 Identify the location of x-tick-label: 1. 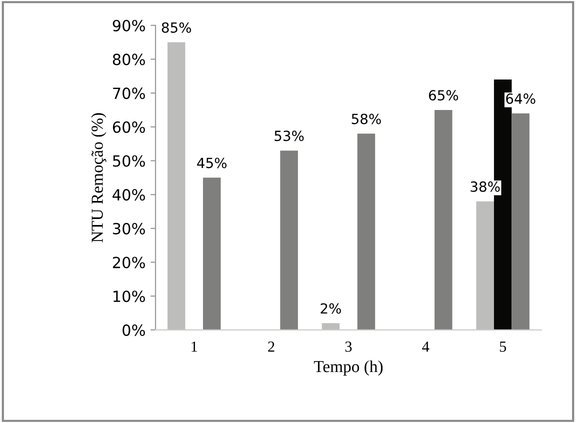
(195, 347).